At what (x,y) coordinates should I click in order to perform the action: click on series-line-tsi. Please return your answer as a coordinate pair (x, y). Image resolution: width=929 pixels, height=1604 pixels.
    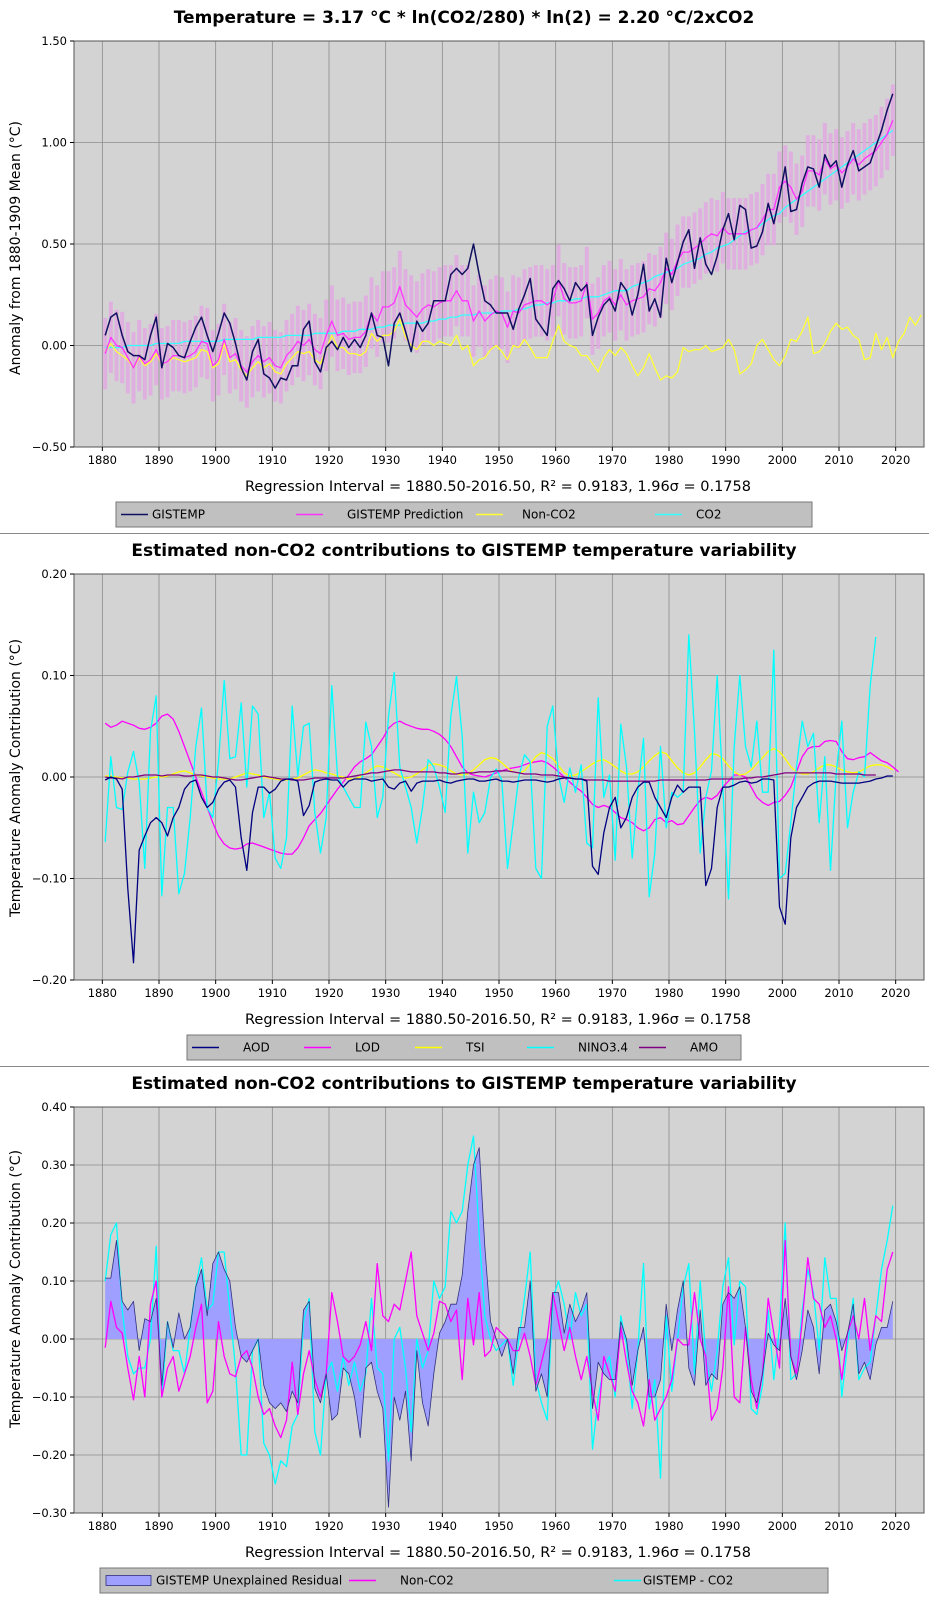
    Looking at the image, I should click on (499, 764).